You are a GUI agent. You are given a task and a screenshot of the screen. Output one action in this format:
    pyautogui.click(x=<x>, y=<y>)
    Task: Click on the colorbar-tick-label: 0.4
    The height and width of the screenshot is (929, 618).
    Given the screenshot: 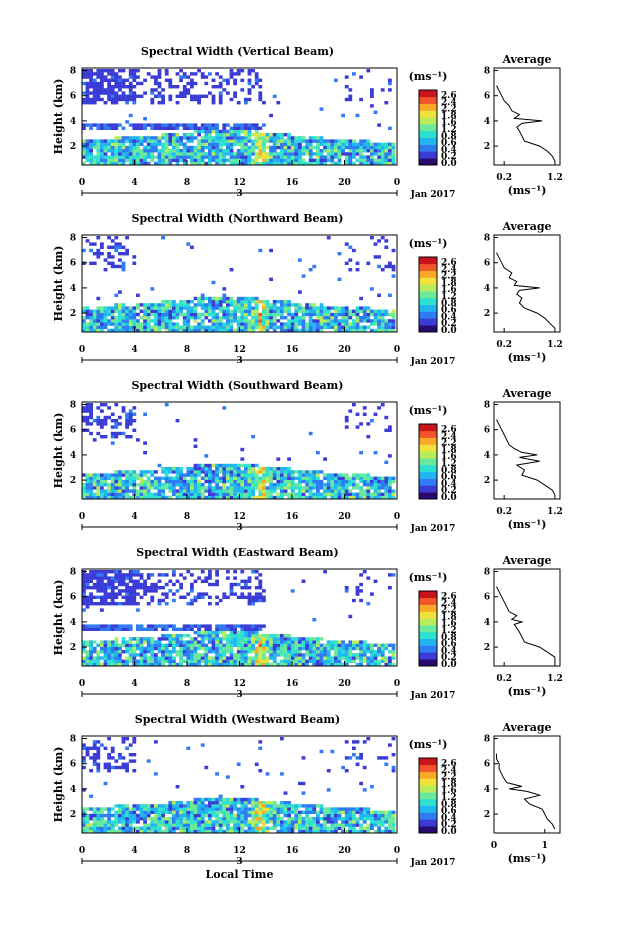 What is the action you would take?
    pyautogui.click(x=449, y=317)
    